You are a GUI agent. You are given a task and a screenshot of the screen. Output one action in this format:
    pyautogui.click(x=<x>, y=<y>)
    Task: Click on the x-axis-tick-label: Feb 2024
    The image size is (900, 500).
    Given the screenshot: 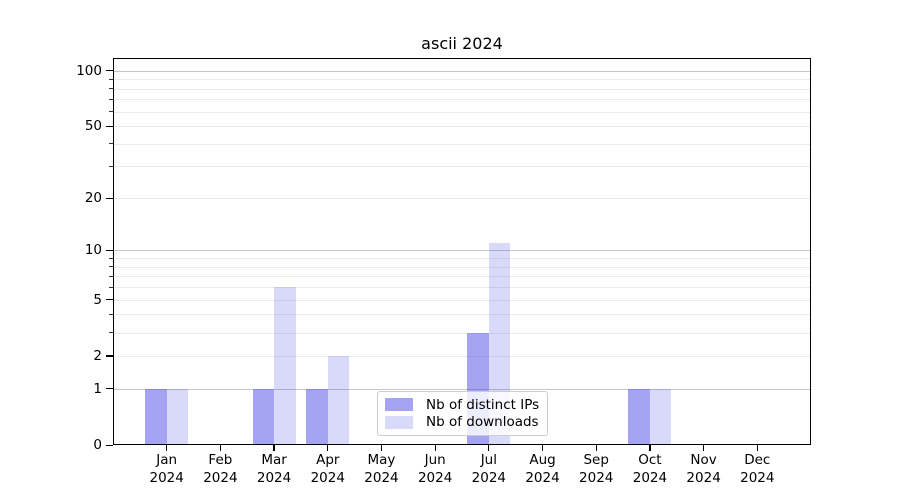 What is the action you would take?
    pyautogui.click(x=220, y=469)
    